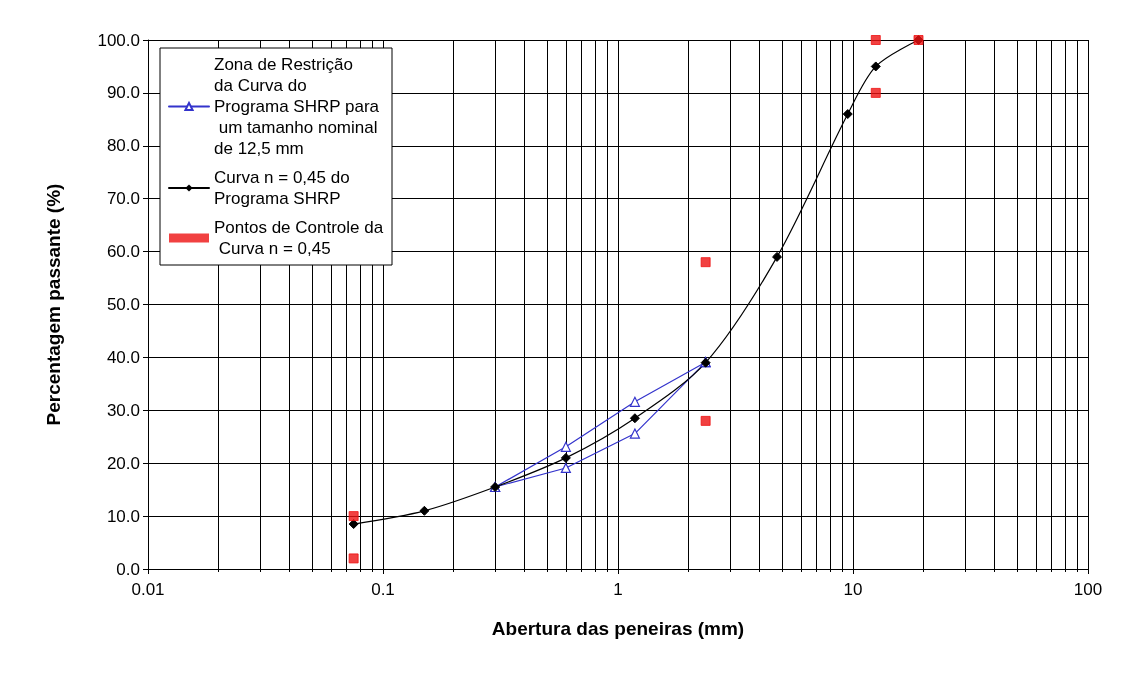 The height and width of the screenshot is (691, 1130). What do you see at coordinates (123, 516) in the screenshot?
I see `y-tick-label: 10.0` at bounding box center [123, 516].